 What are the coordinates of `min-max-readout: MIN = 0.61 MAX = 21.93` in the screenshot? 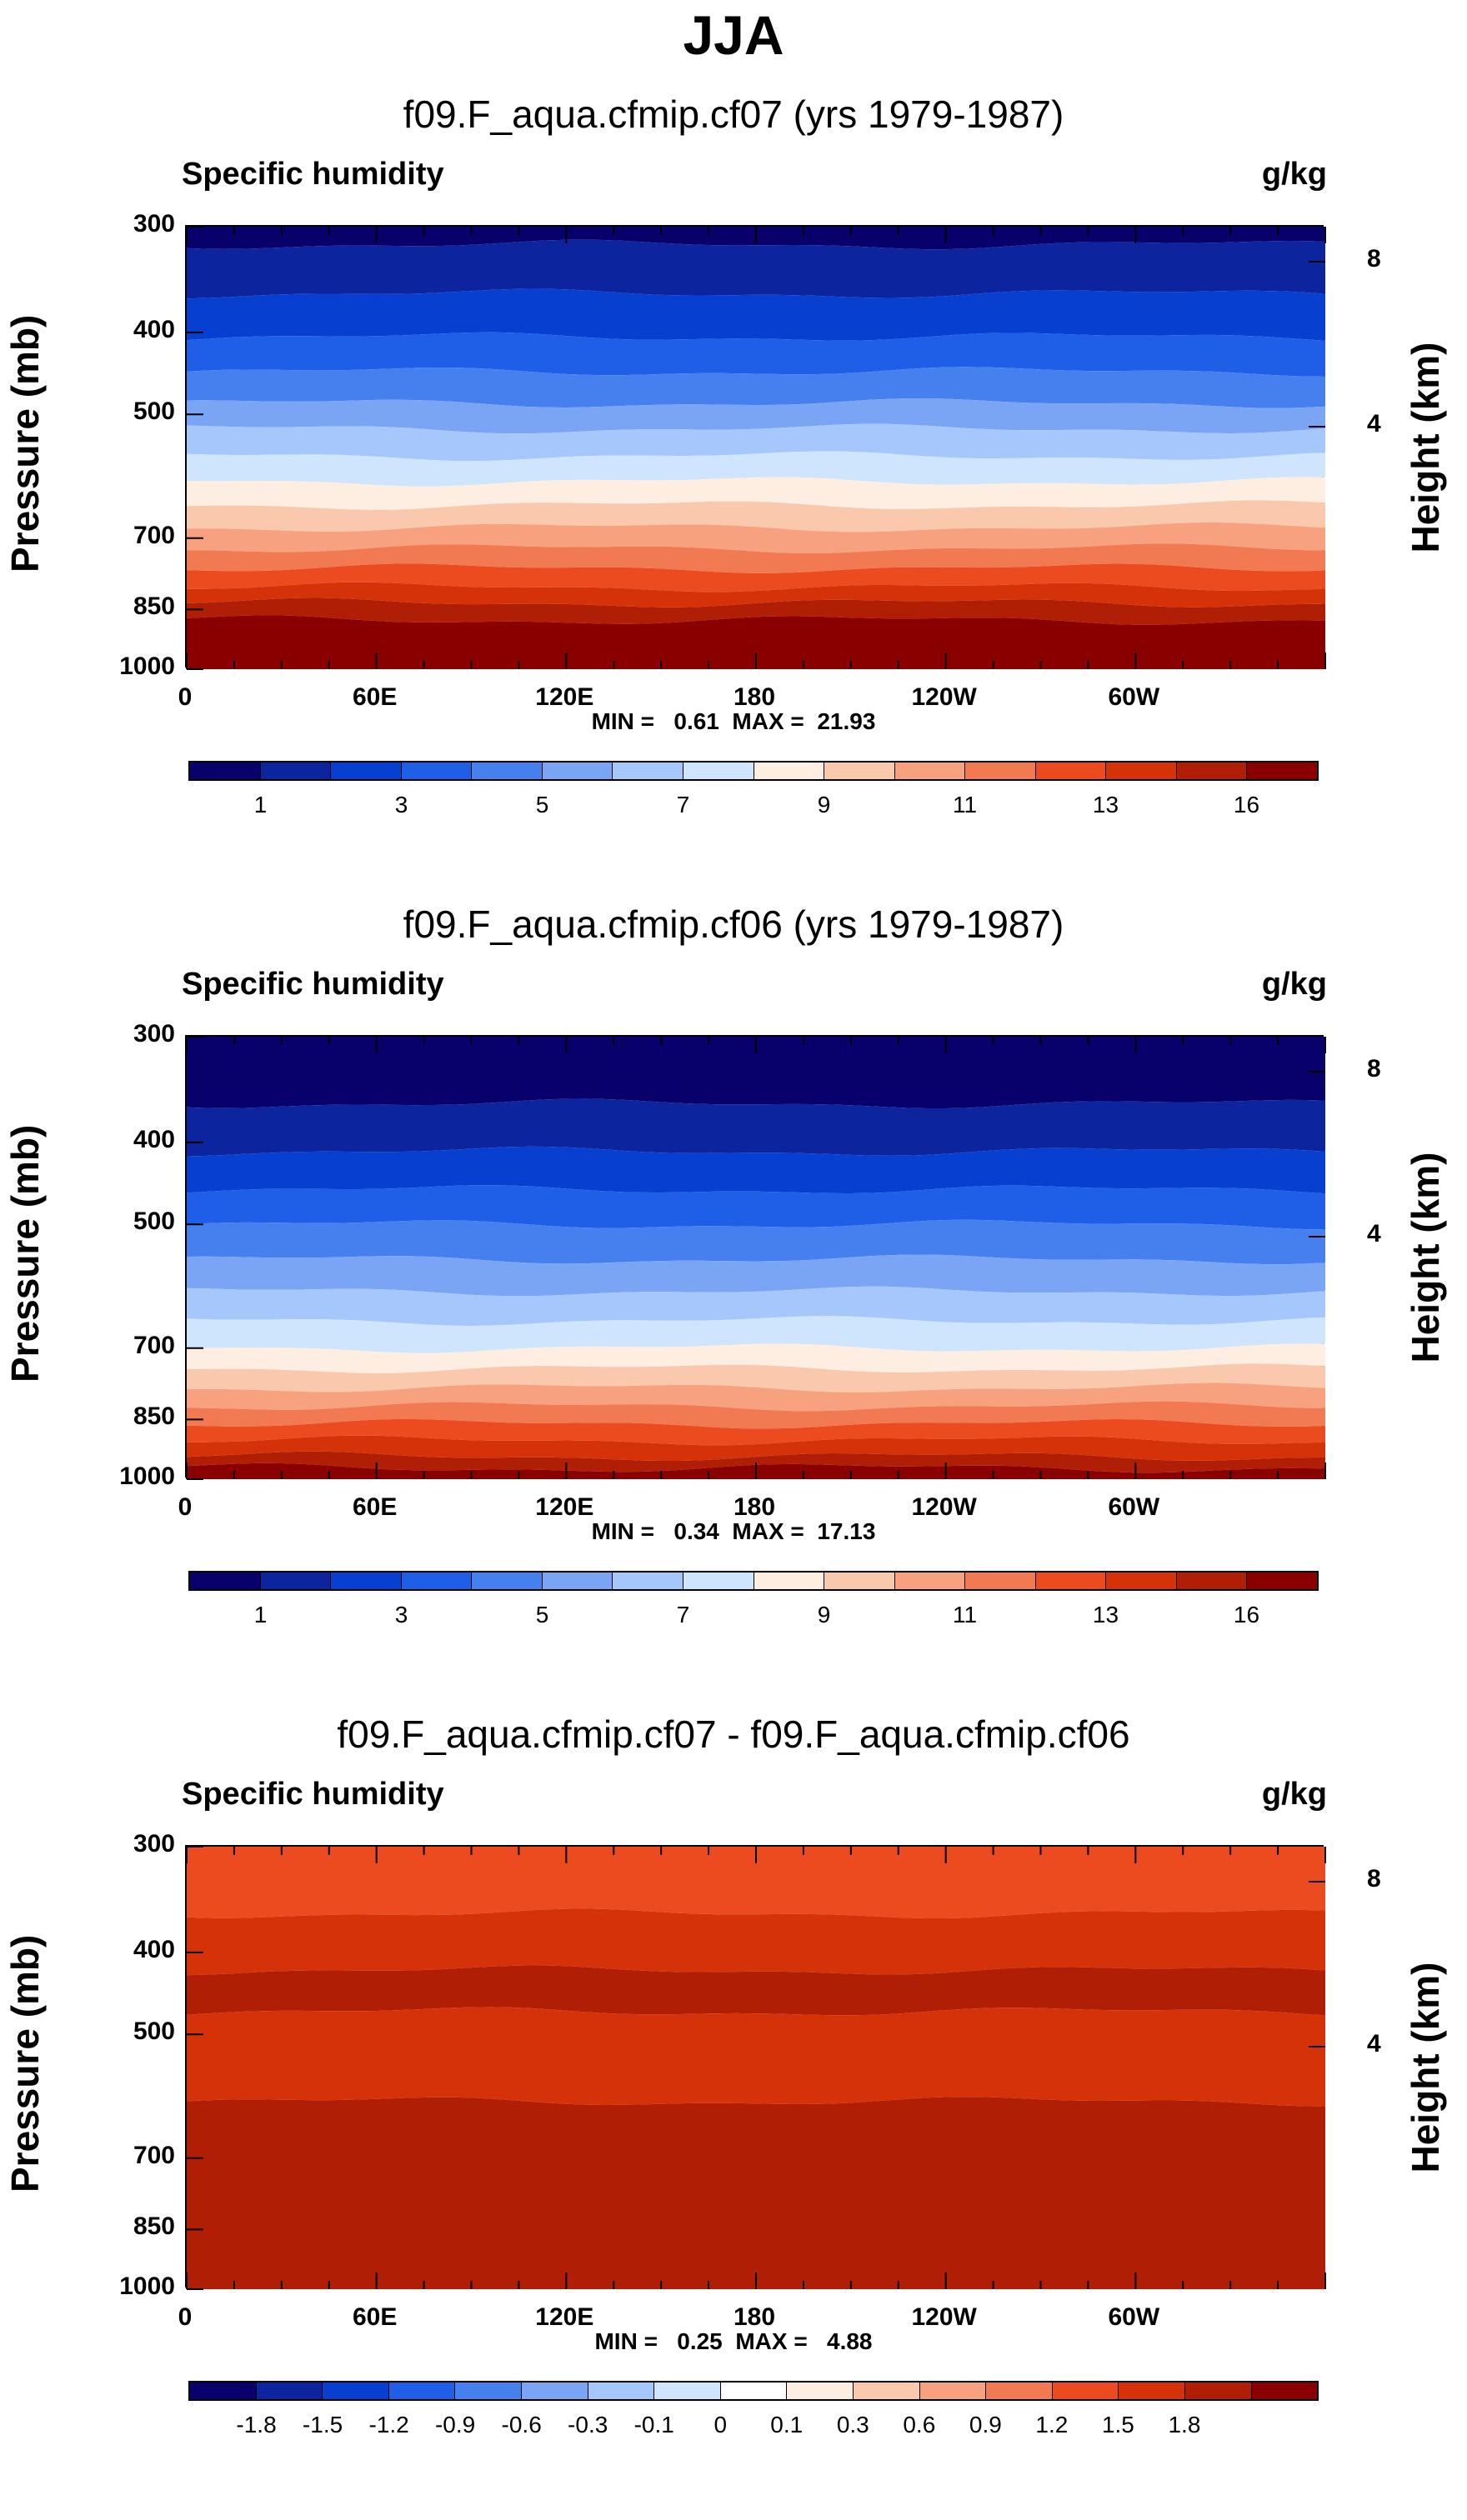 It's located at (734, 721).